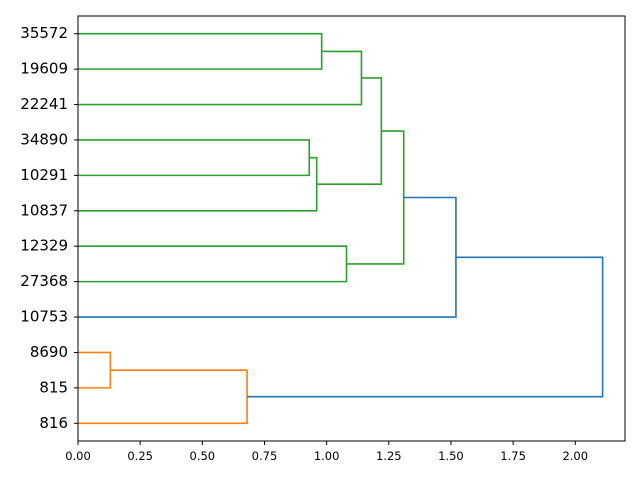 The height and width of the screenshot is (480, 640). I want to click on x-tick-label: 0.25, so click(140, 456).